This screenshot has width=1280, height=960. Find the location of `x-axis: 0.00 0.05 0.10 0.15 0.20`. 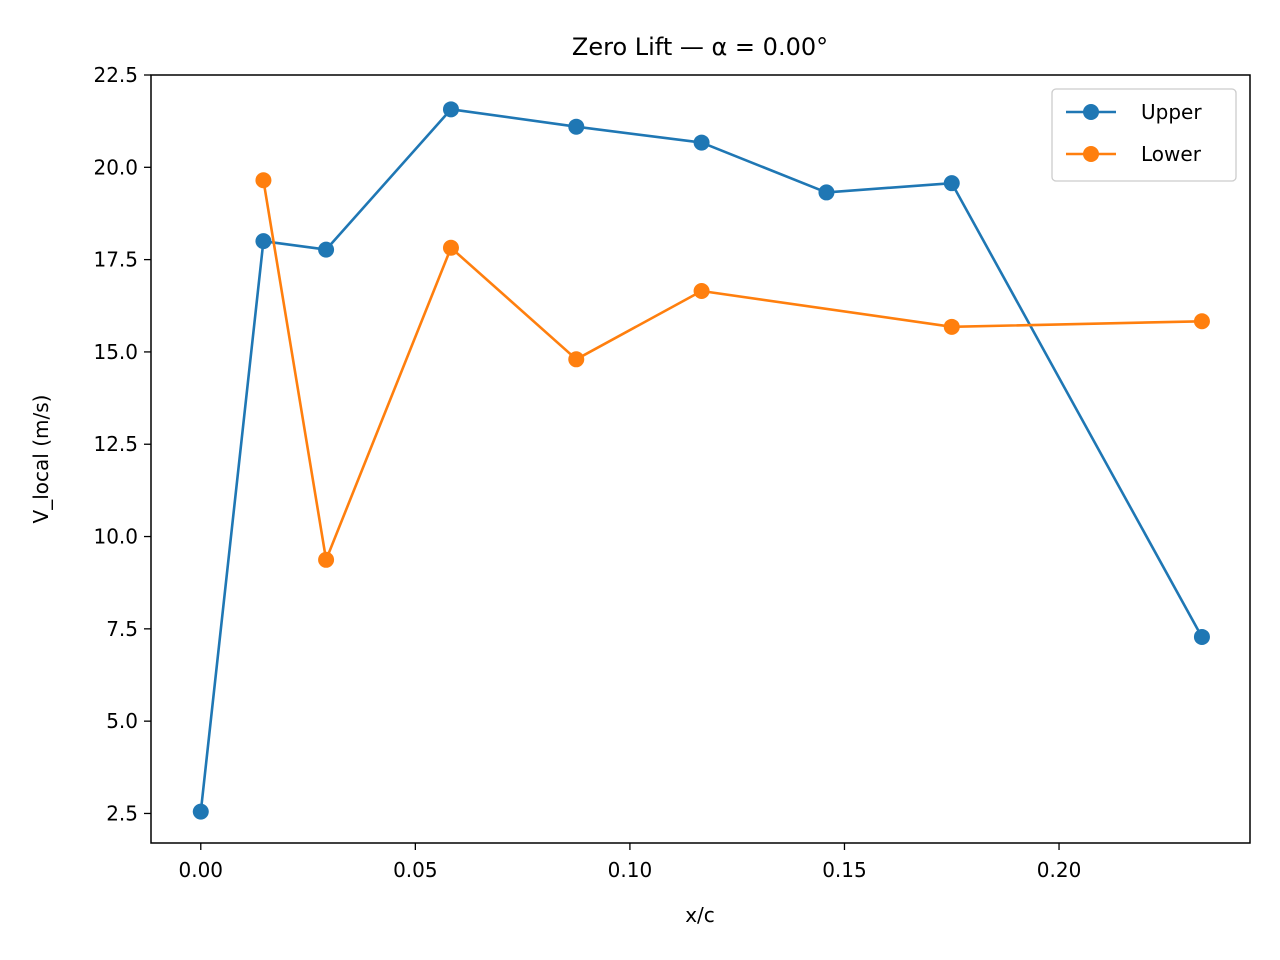

x-axis: 0.00 0.05 0.10 0.15 0.20 is located at coordinates (630, 862).